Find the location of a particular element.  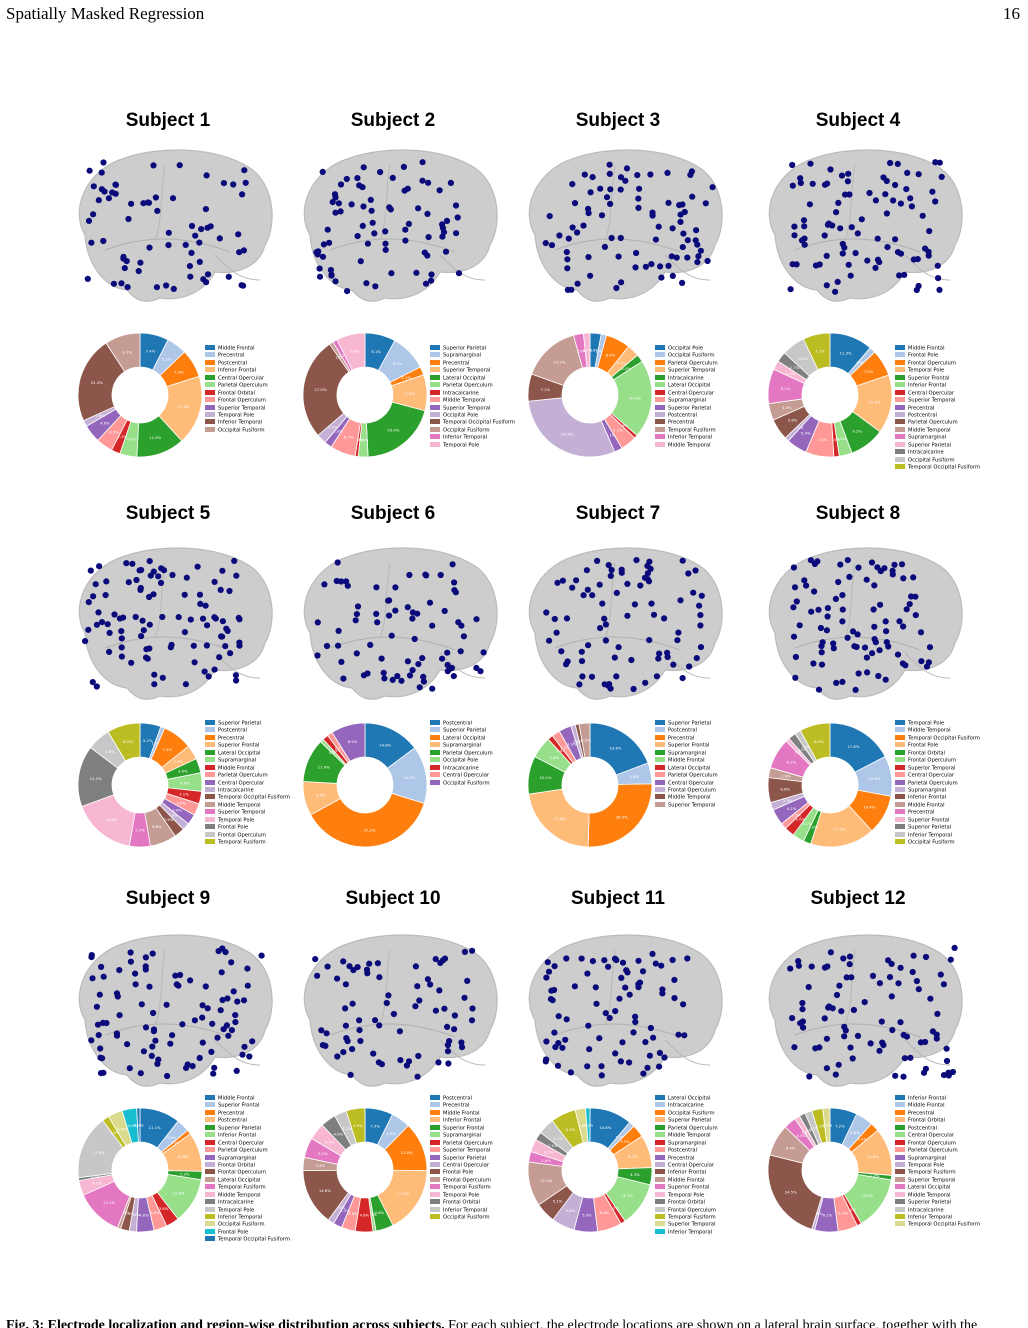

legend-label: Frontal Orbital is located at coordinates (461, 1202).